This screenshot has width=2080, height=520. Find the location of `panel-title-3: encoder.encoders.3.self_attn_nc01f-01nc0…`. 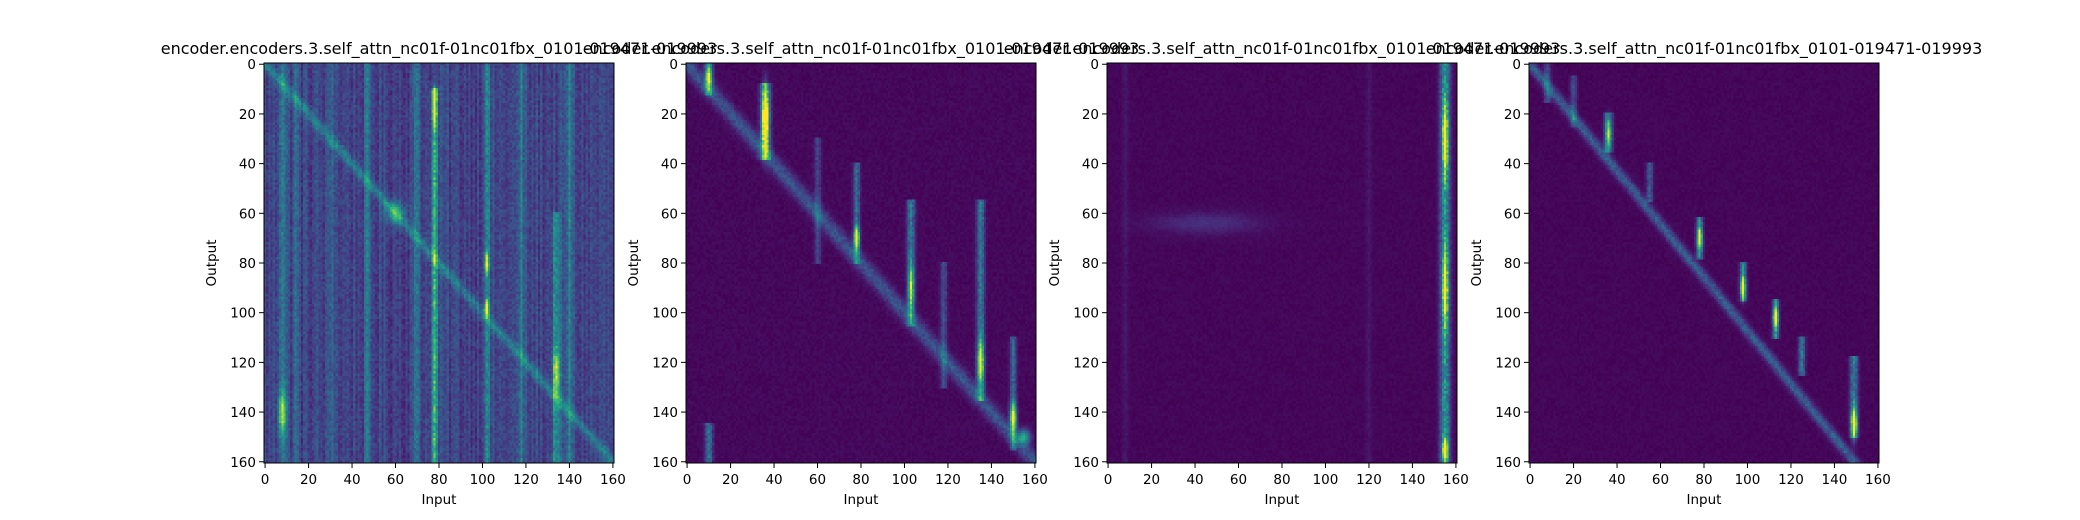

panel-title-3: encoder.encoders.3.self_attn_nc01f-01nc0… is located at coordinates (1282, 49).